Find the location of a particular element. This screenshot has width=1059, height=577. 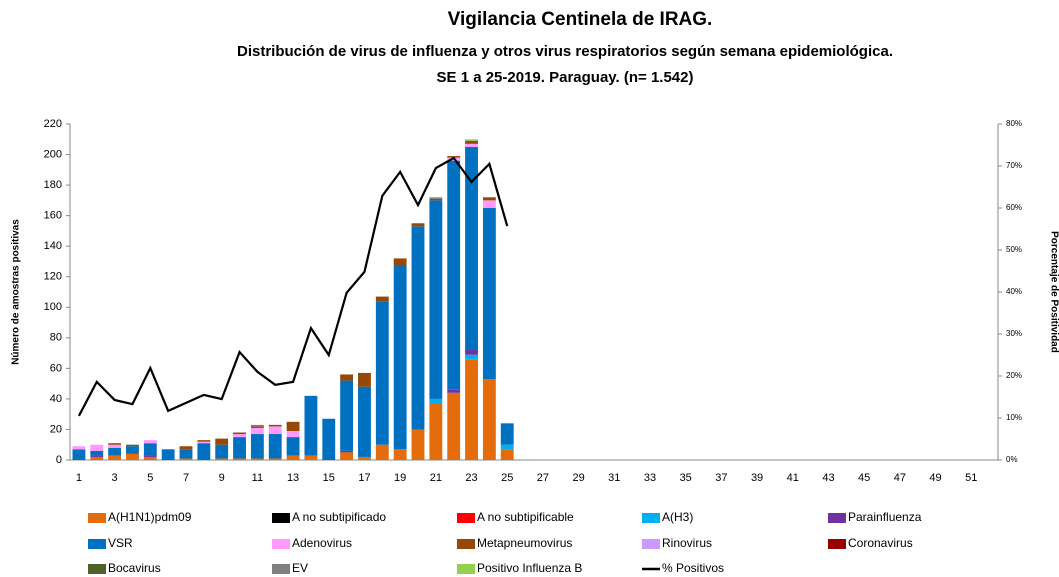

y-tick-label: 80 is located at coordinates (56, 338).